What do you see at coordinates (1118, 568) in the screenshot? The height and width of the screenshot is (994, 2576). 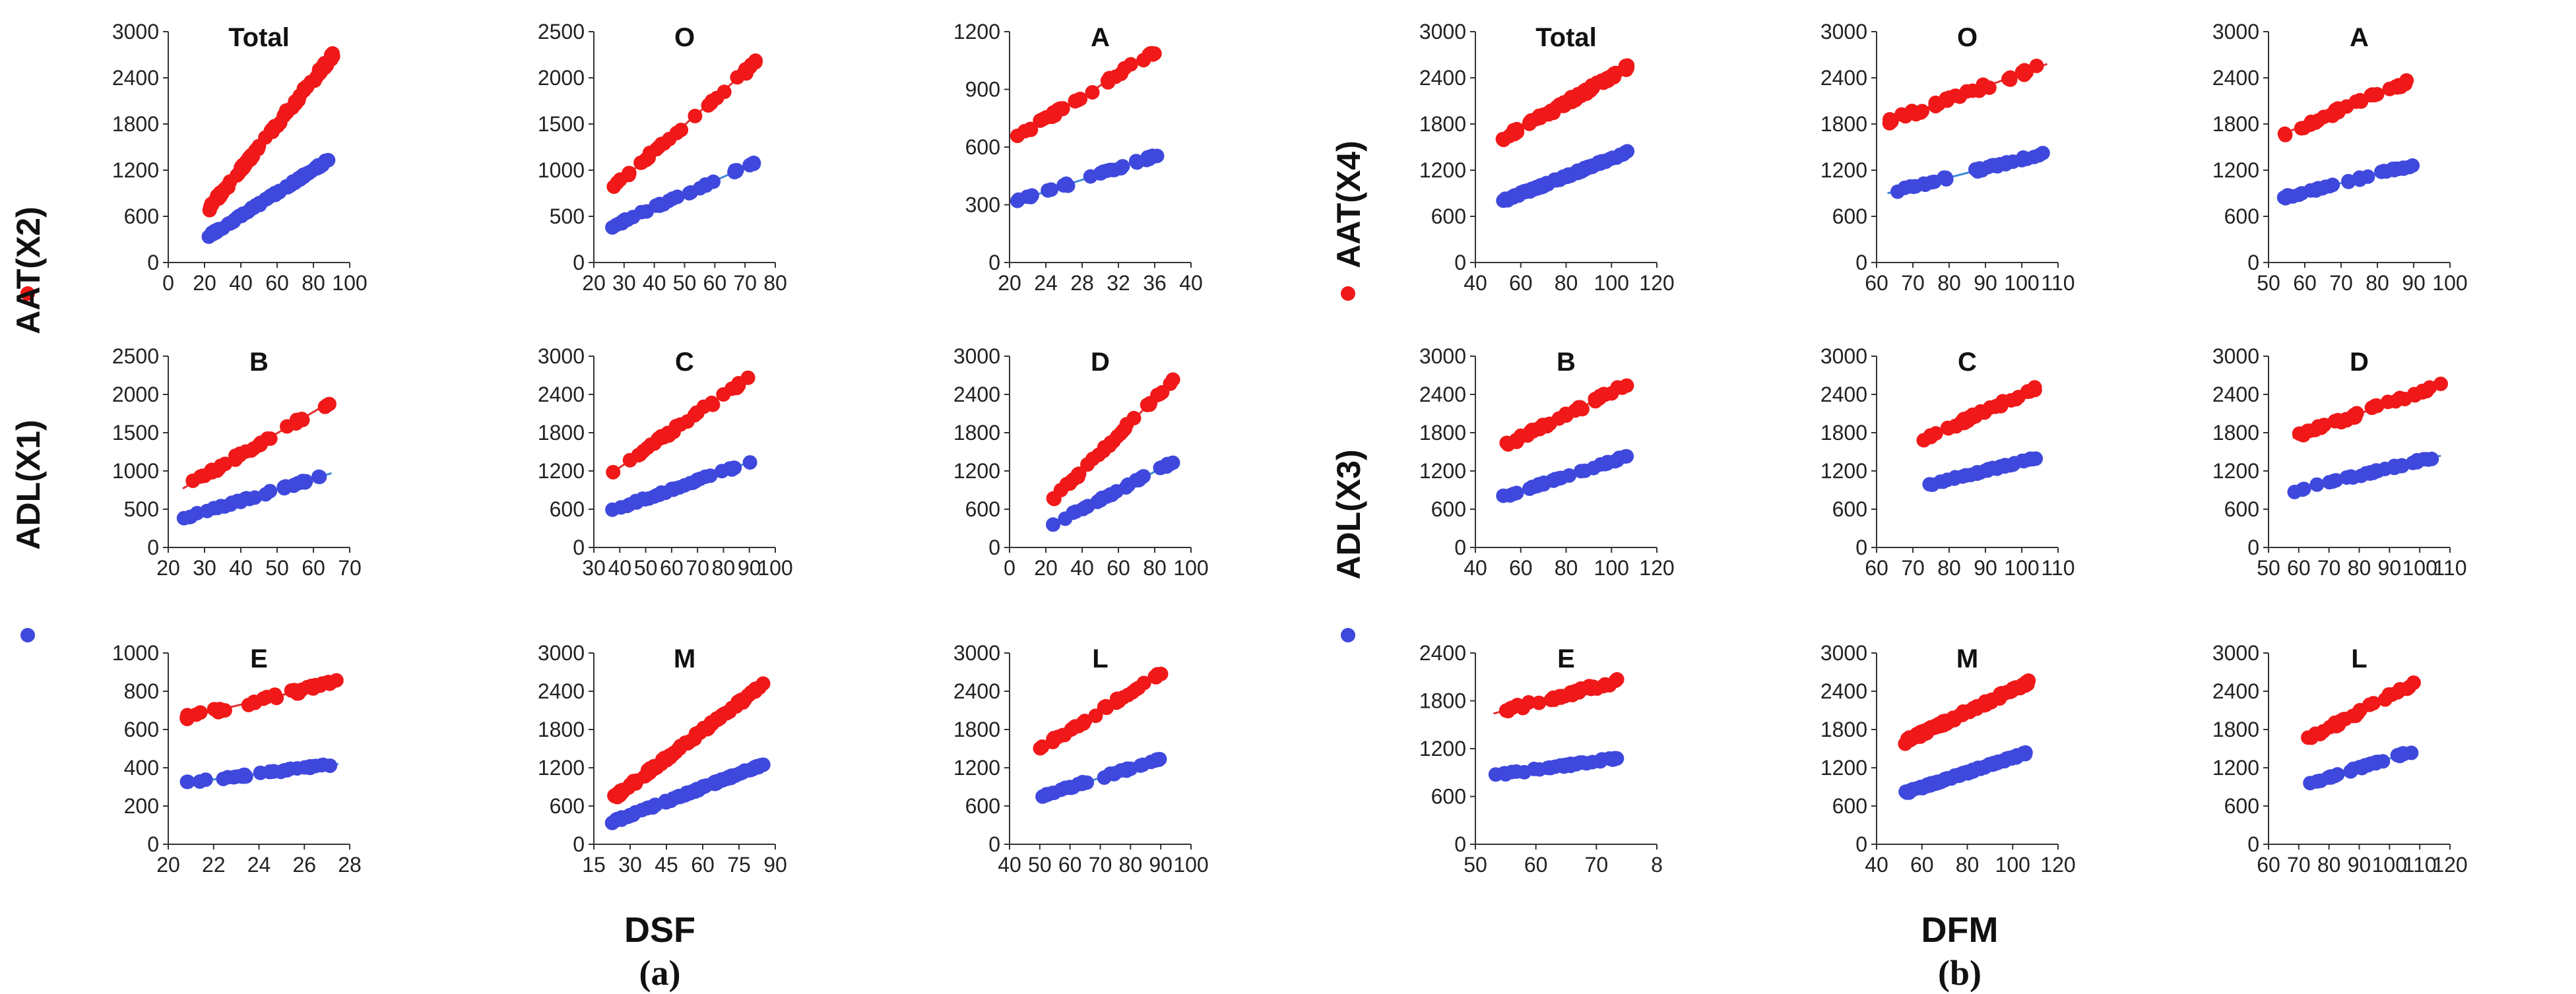 I see `x-tick-label: 60` at bounding box center [1118, 568].